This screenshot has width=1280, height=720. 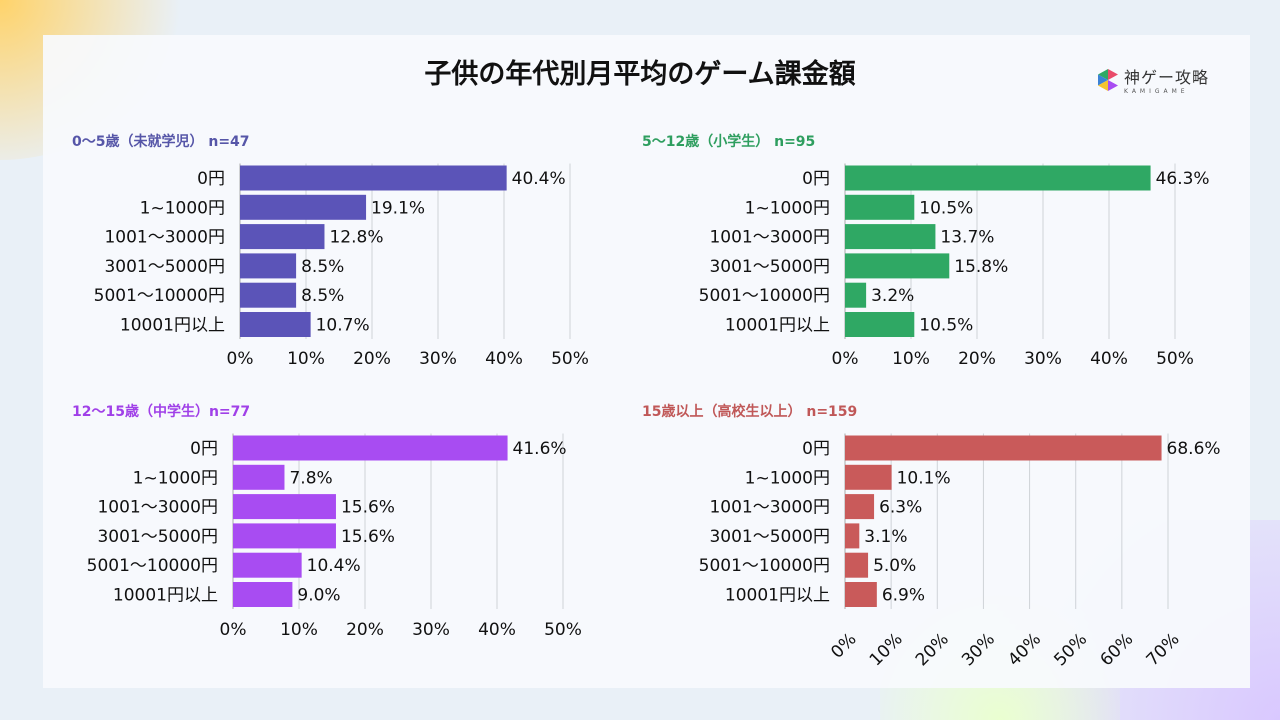 I want to click on data-label: 68.6%, so click(x=1194, y=449).